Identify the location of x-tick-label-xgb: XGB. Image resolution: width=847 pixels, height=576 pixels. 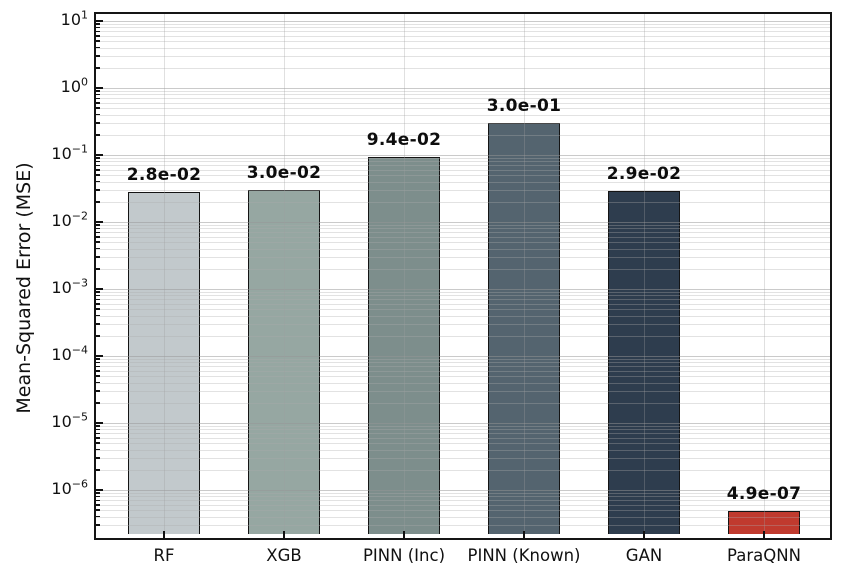
(284, 555).